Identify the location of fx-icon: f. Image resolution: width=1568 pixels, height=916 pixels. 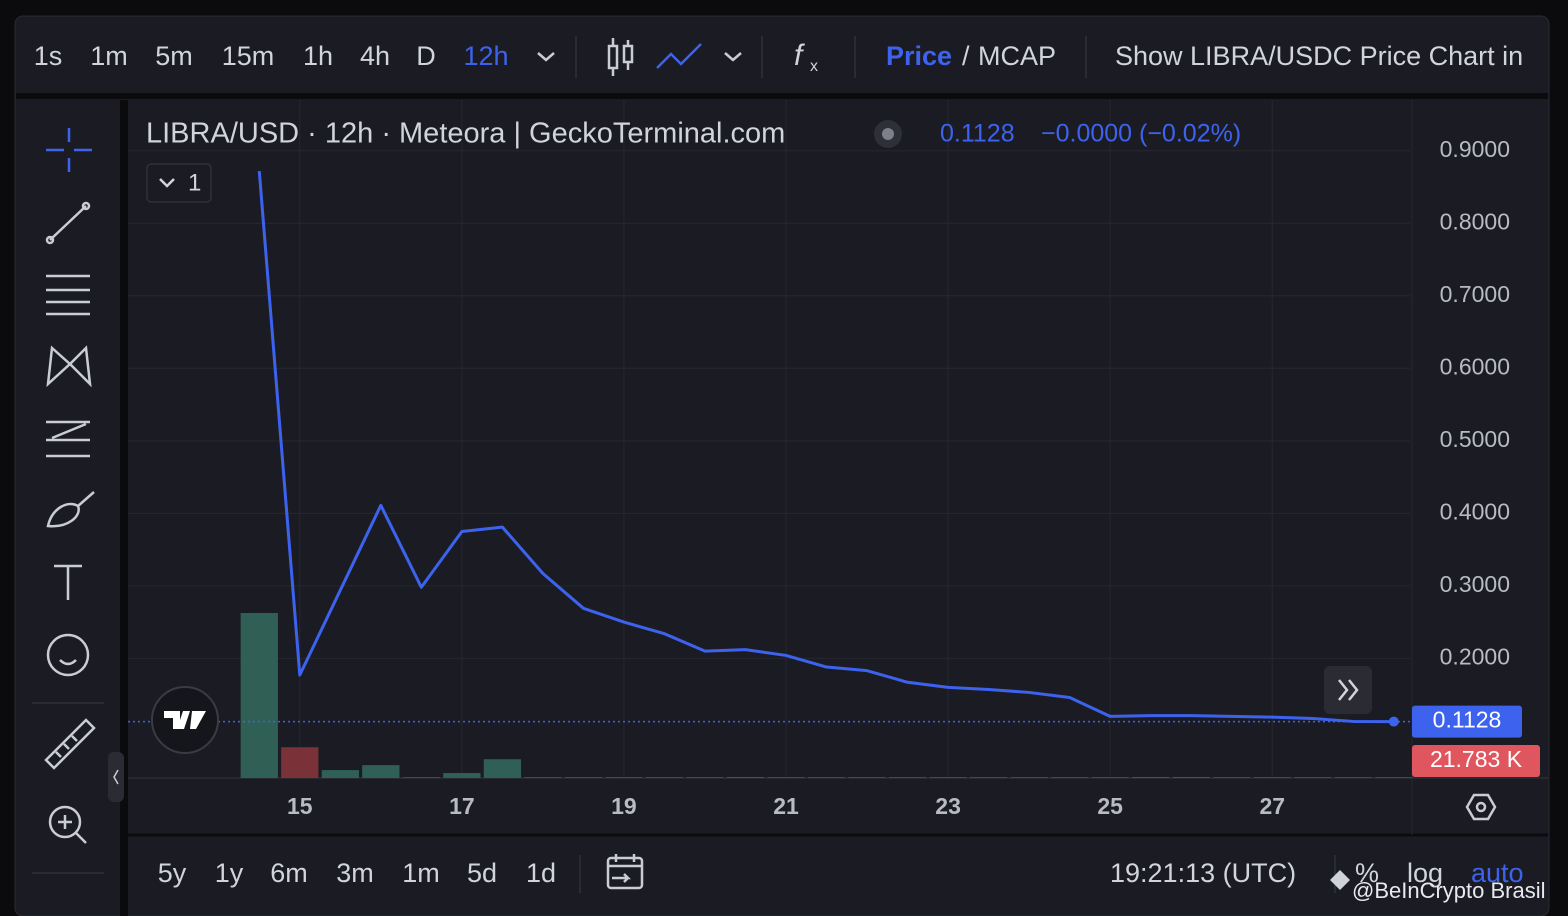
(799, 55).